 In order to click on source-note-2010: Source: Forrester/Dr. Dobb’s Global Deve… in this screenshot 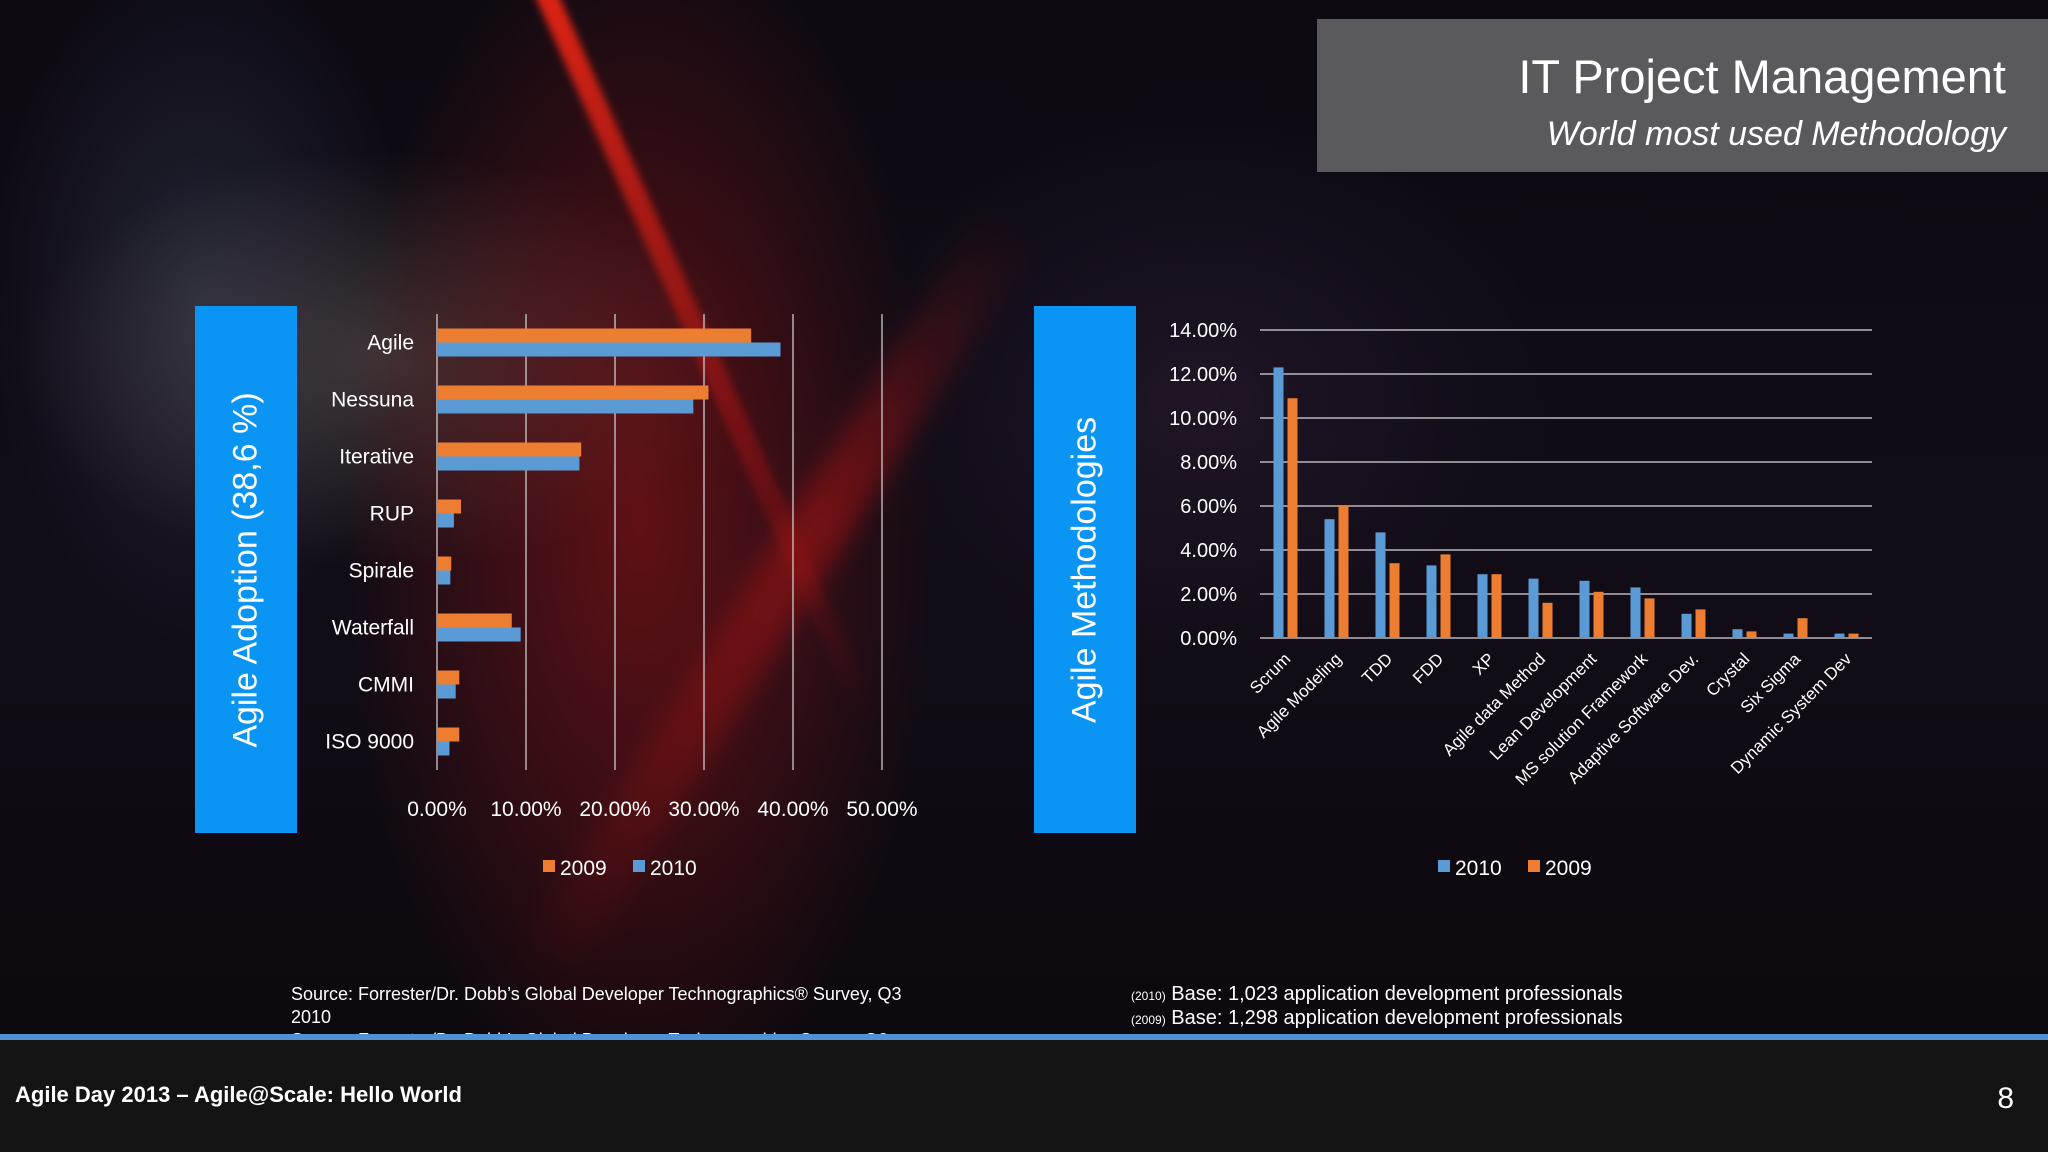, I will do `click(596, 1006)`.